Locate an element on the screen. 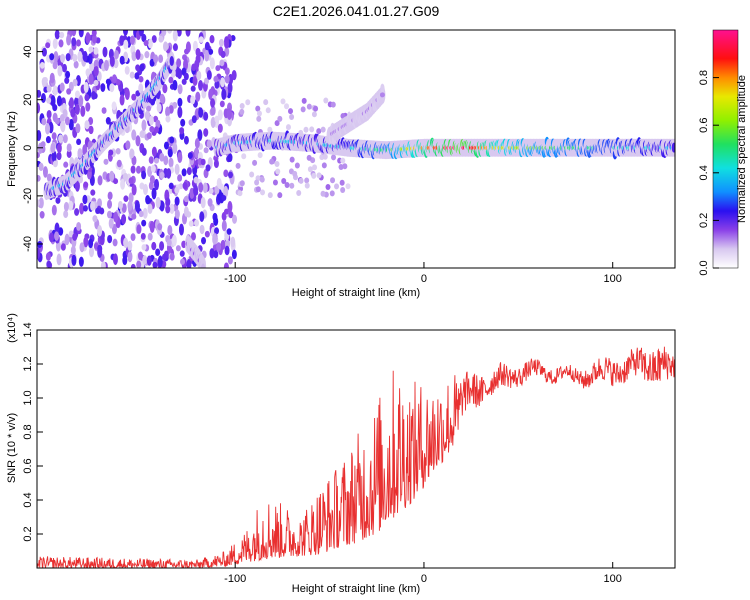  snr-y-axis-label: SNR (10 * v/v) is located at coordinates (12, 448).